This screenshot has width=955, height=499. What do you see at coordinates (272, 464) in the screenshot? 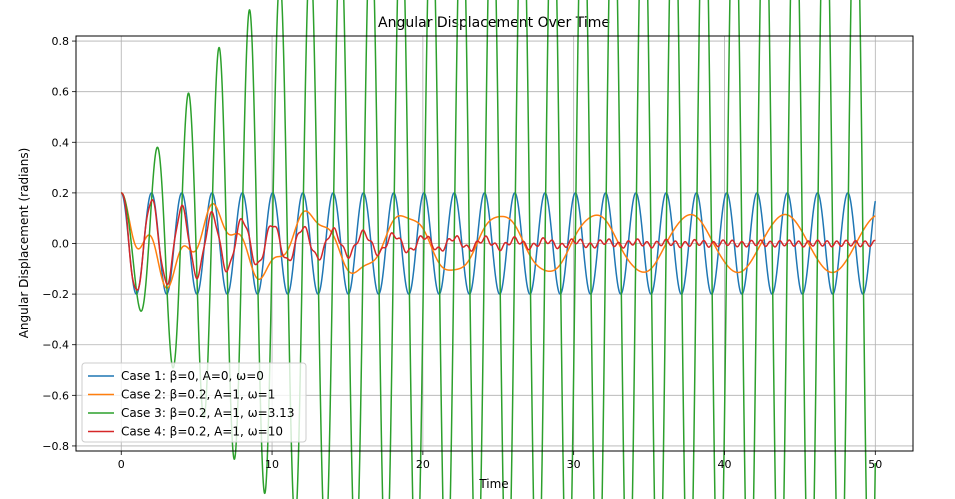
I see `x-tick-label: 10` at bounding box center [272, 464].